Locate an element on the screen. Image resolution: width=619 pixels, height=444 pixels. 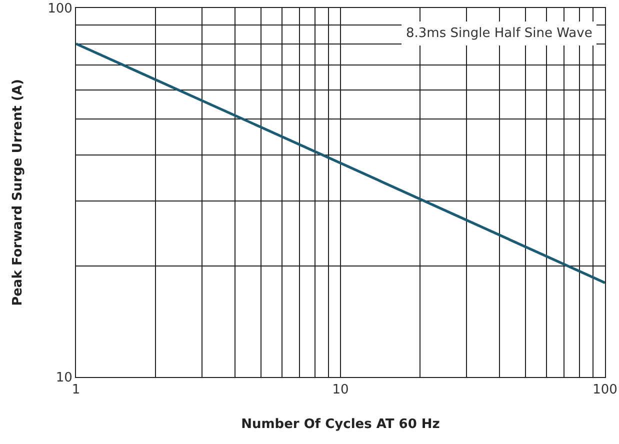
y-axis-title: Peak Forward Surge Urrent (A) is located at coordinates (18, 192).